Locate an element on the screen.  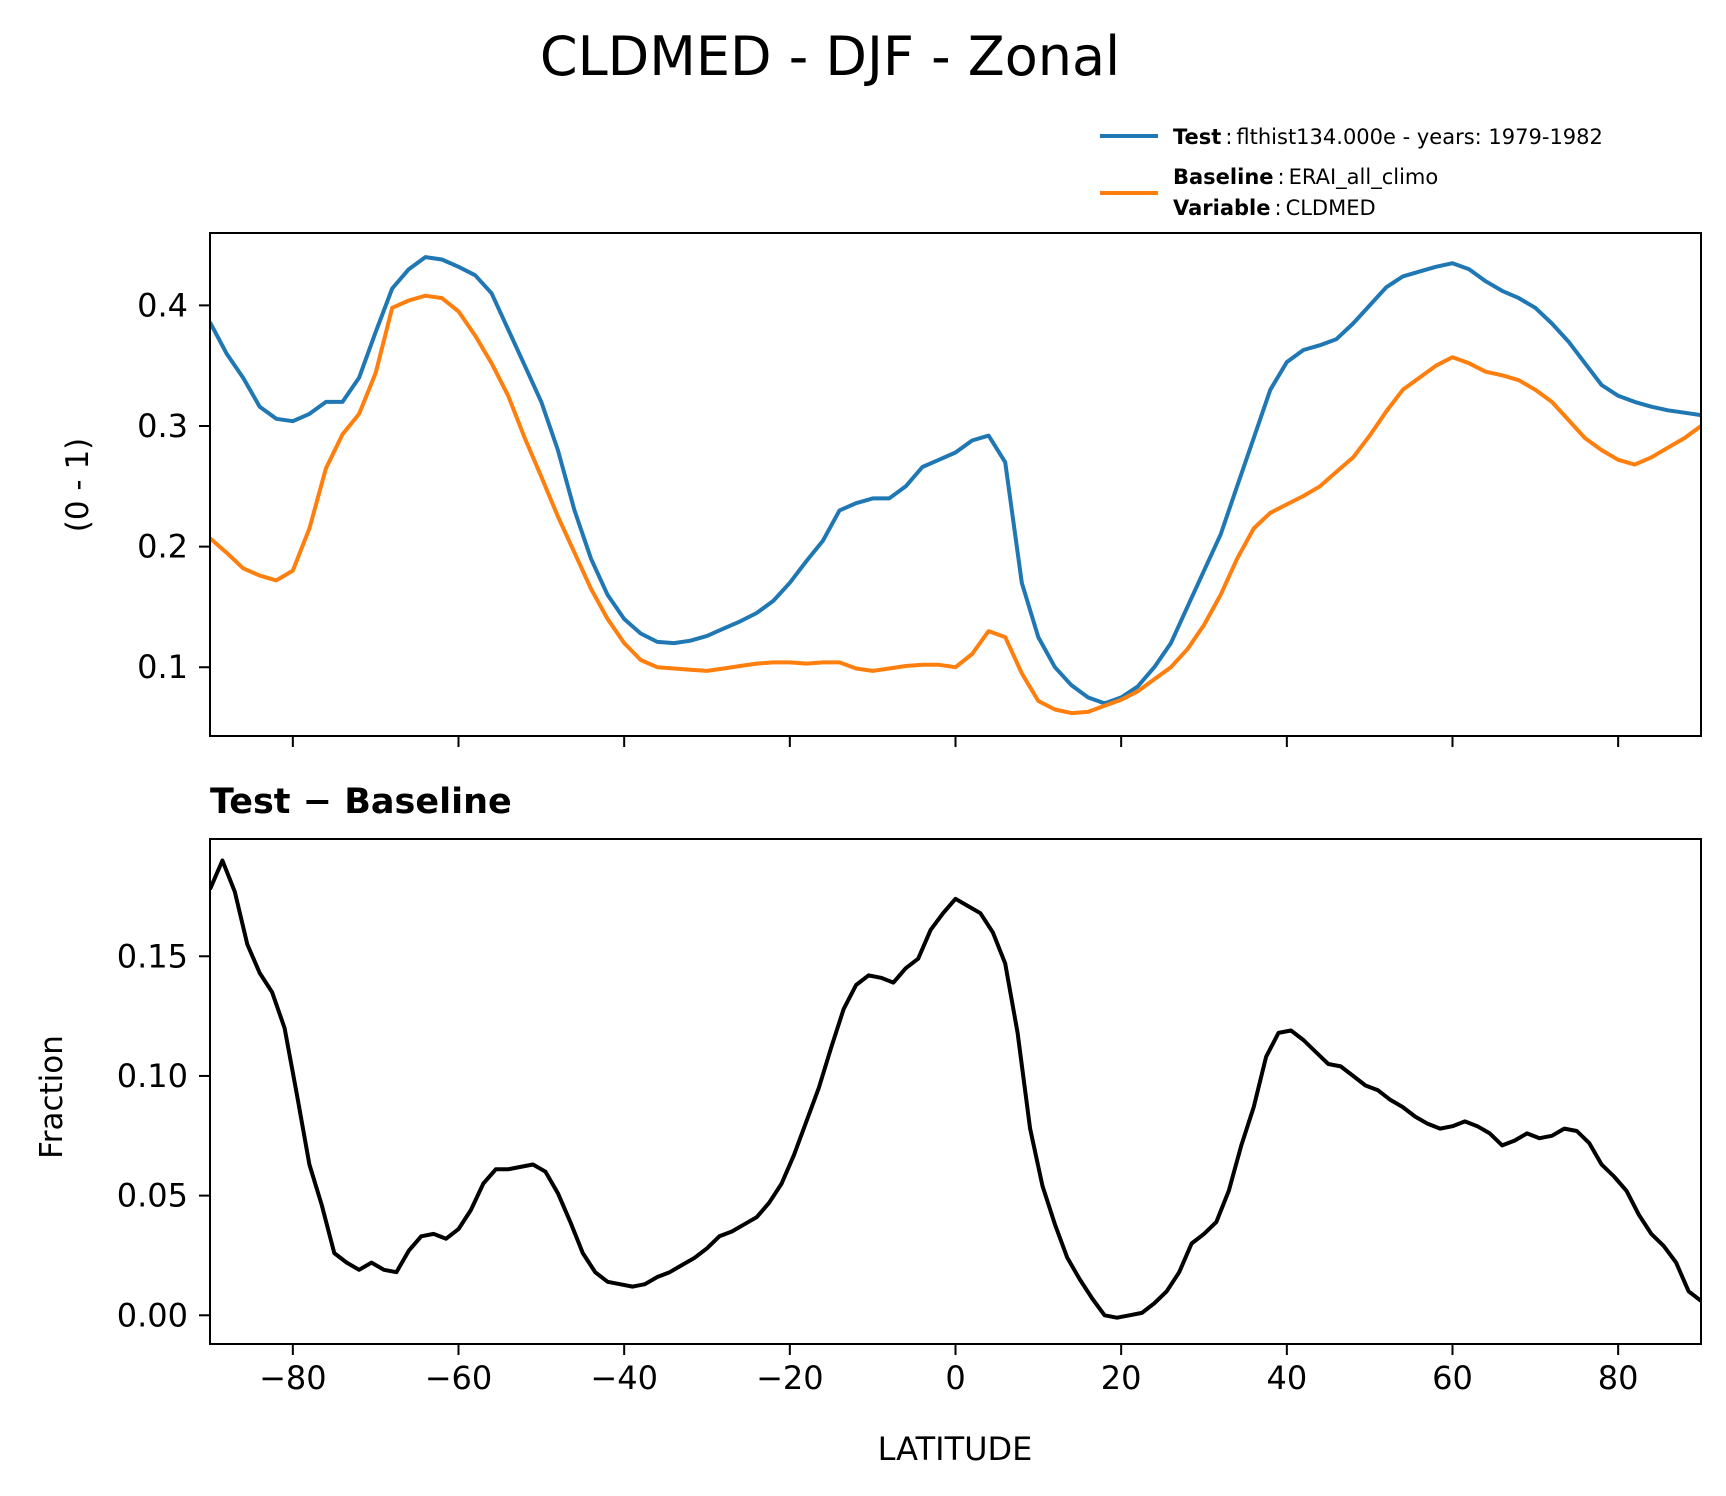
figure-title: CLDMED - DJF - Zonal is located at coordinates (830, 56).